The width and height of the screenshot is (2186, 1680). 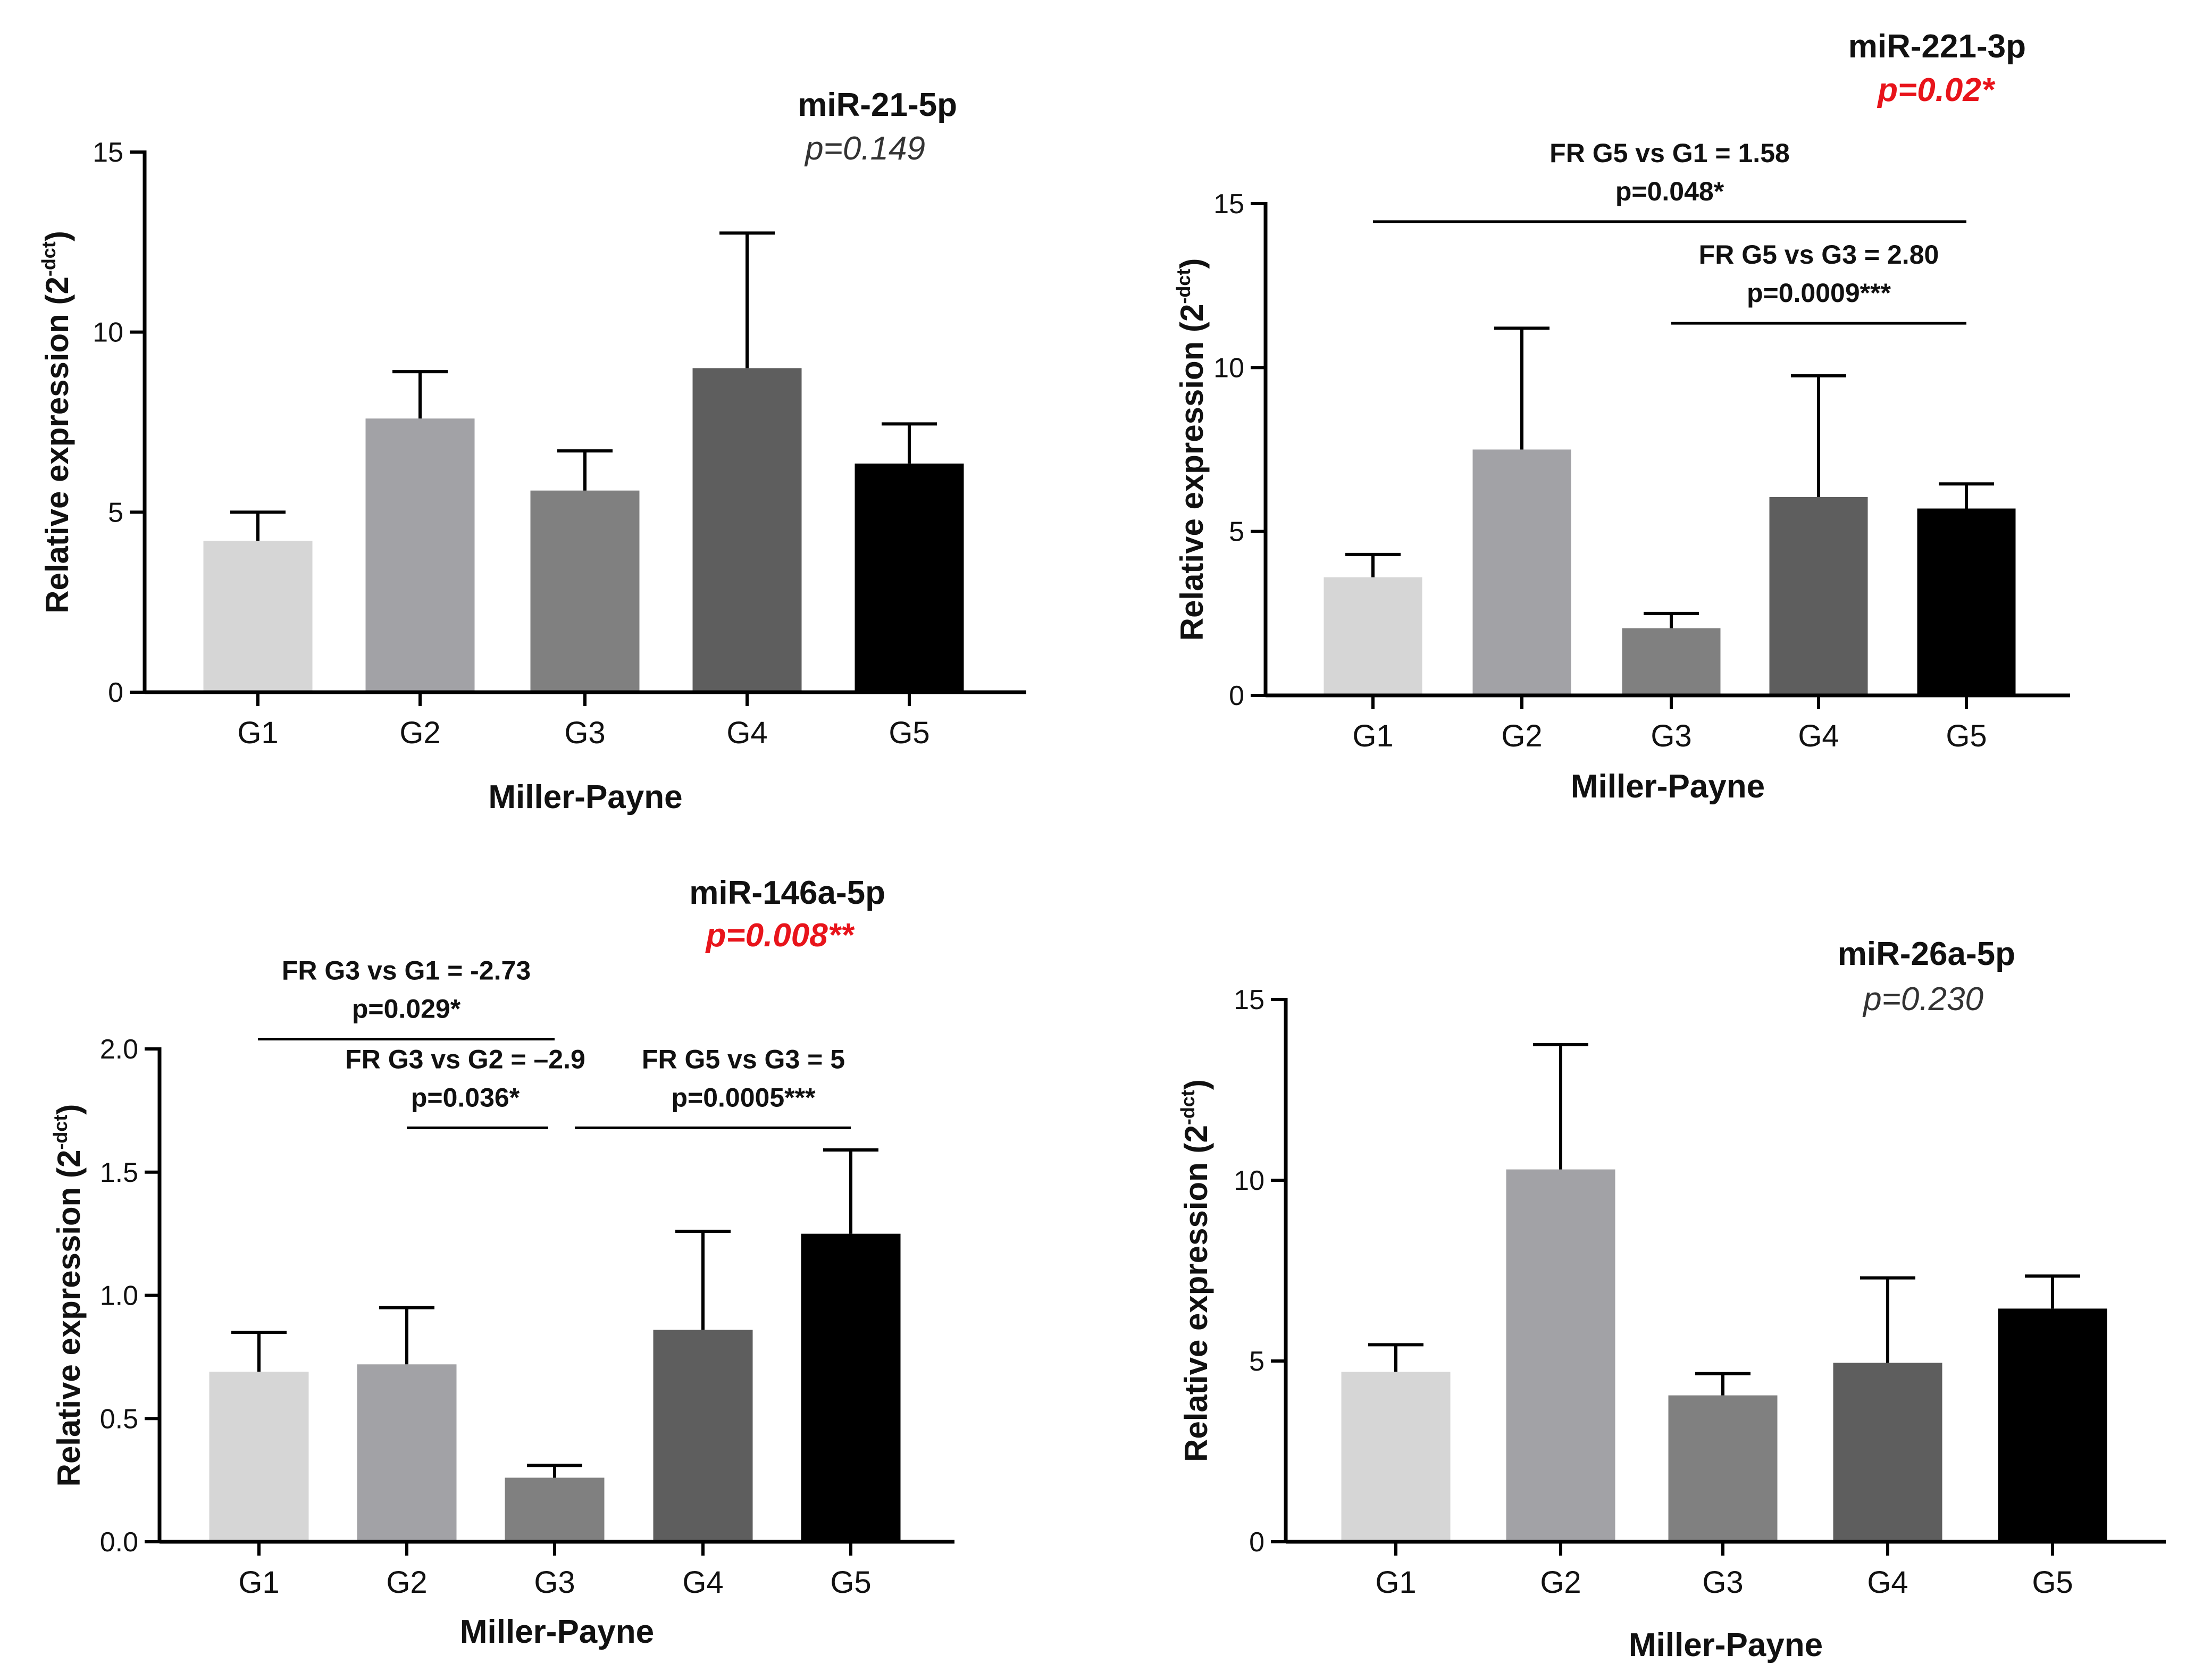 I want to click on y-tick-label: 1.0, so click(x=119, y=1296).